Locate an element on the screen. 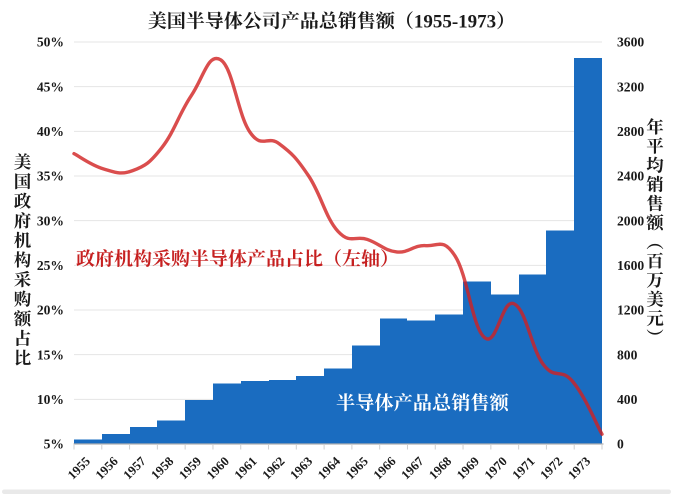  bar-1956 is located at coordinates (116, 438).